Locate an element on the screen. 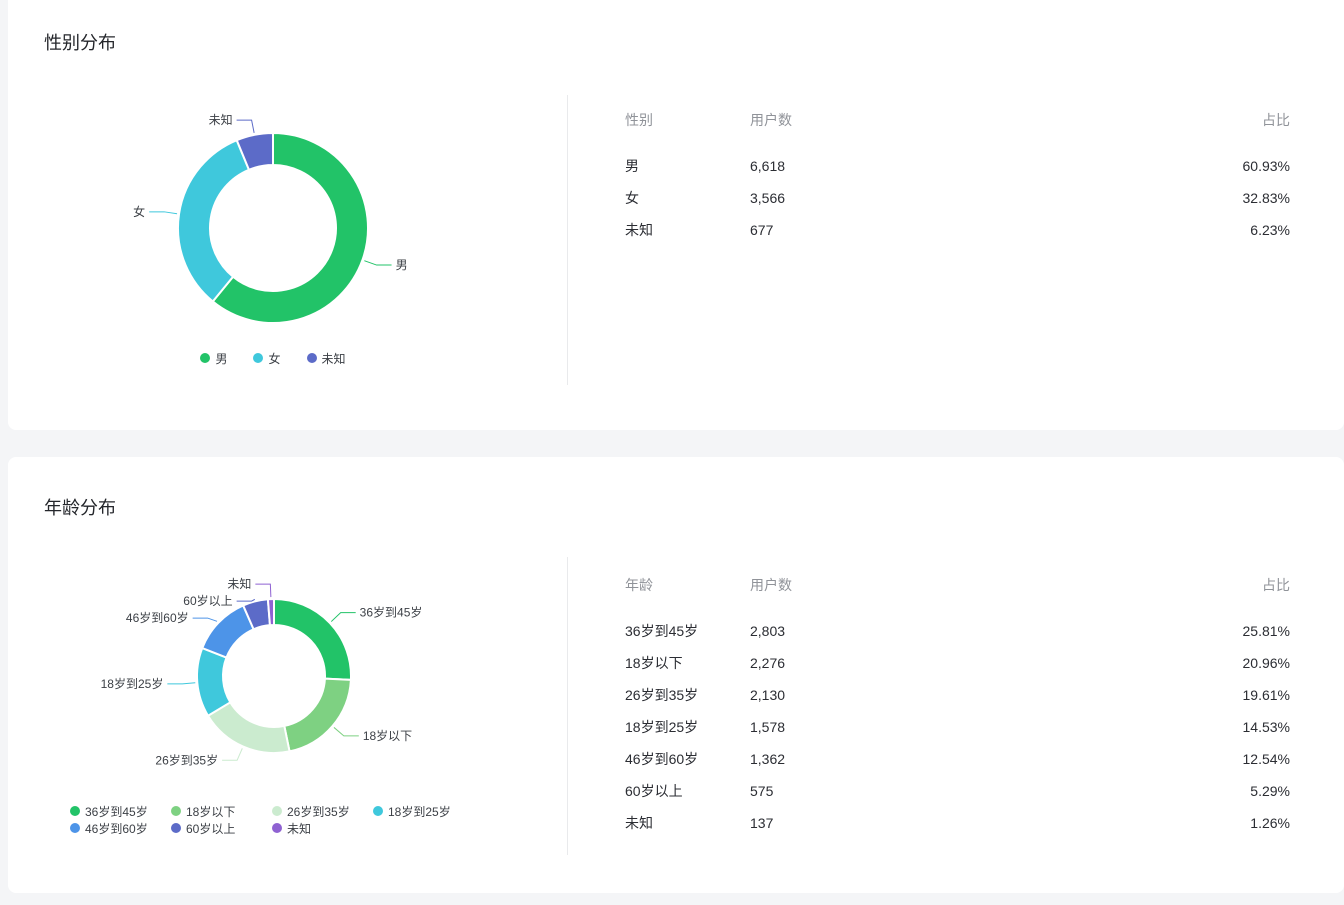 Image resolution: width=1344 pixels, height=905 pixels. section-title-age: 年龄分布 is located at coordinates (80, 508).